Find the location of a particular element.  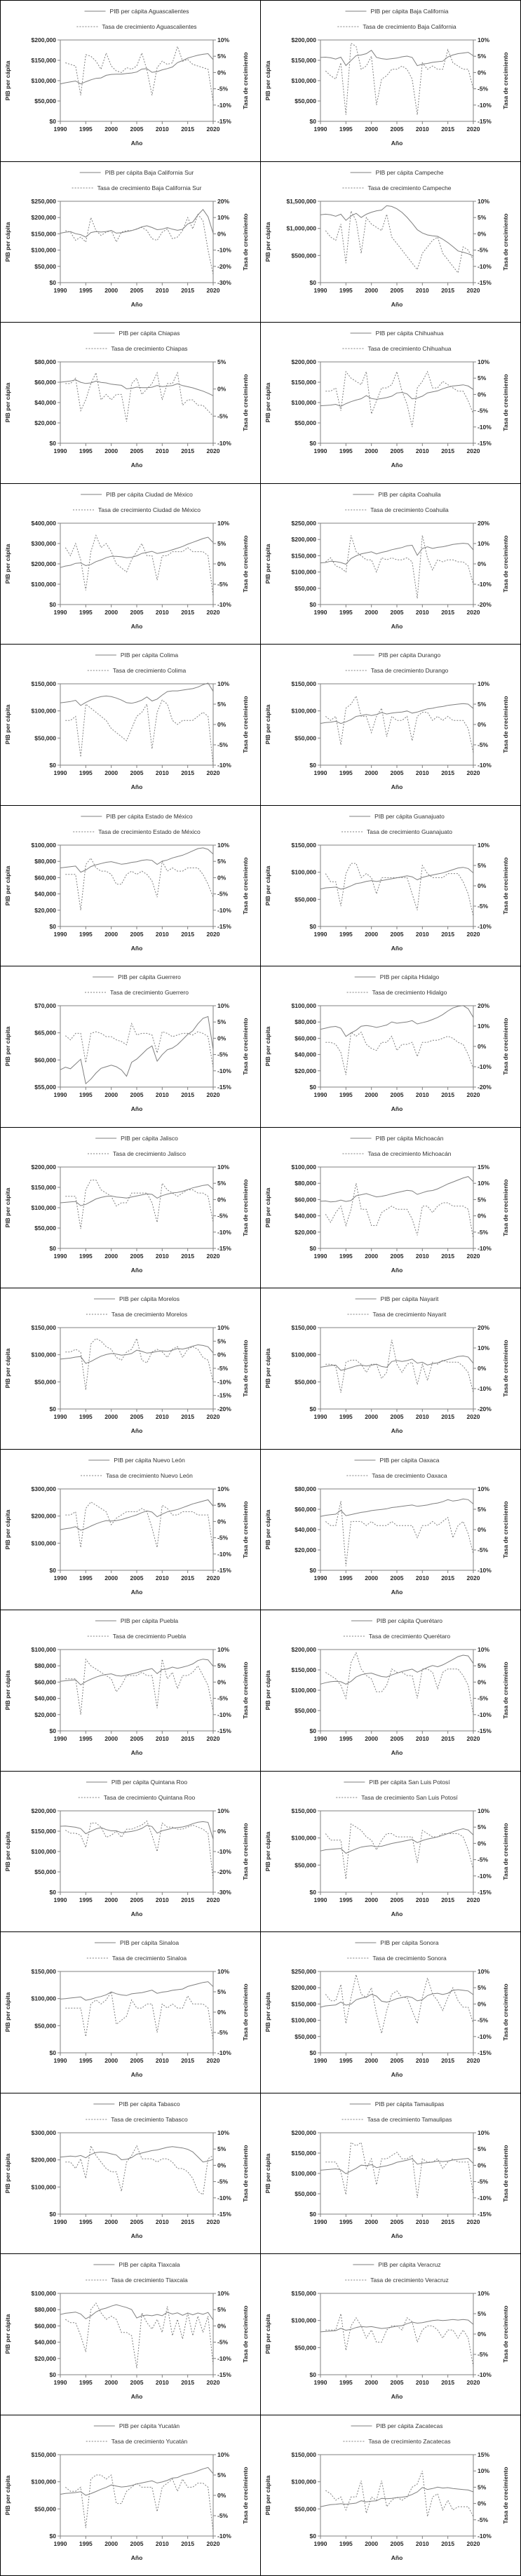

legend-growth-label: Tasa de crecimiento San Luis Potosí is located at coordinates (410, 1797).